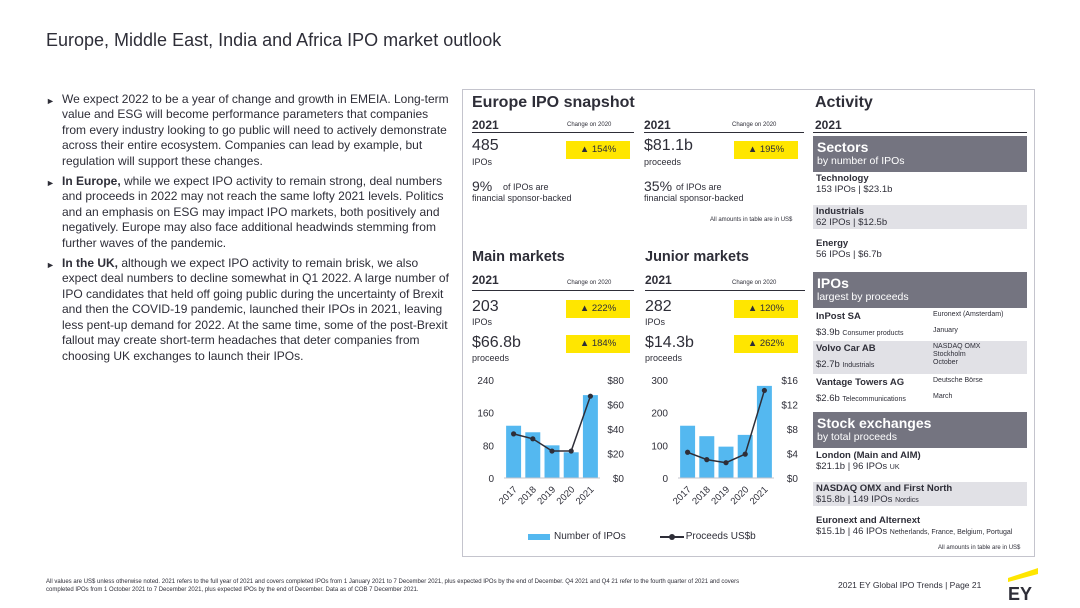  What do you see at coordinates (552, 461) in the screenshot?
I see `bar-2019` at bounding box center [552, 461].